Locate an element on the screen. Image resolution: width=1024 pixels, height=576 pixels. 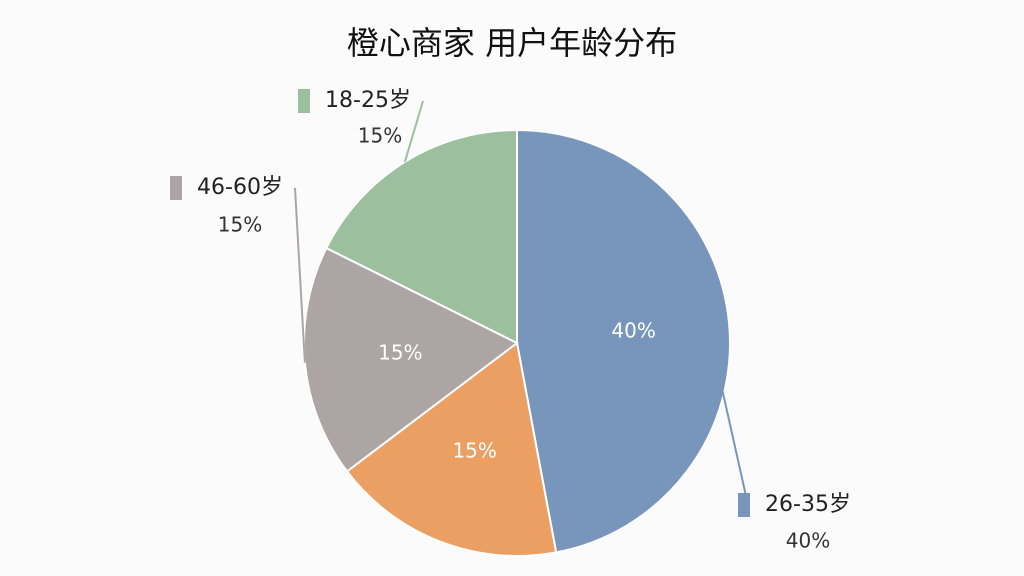
outside-value-label: 40% is located at coordinates (808, 541).